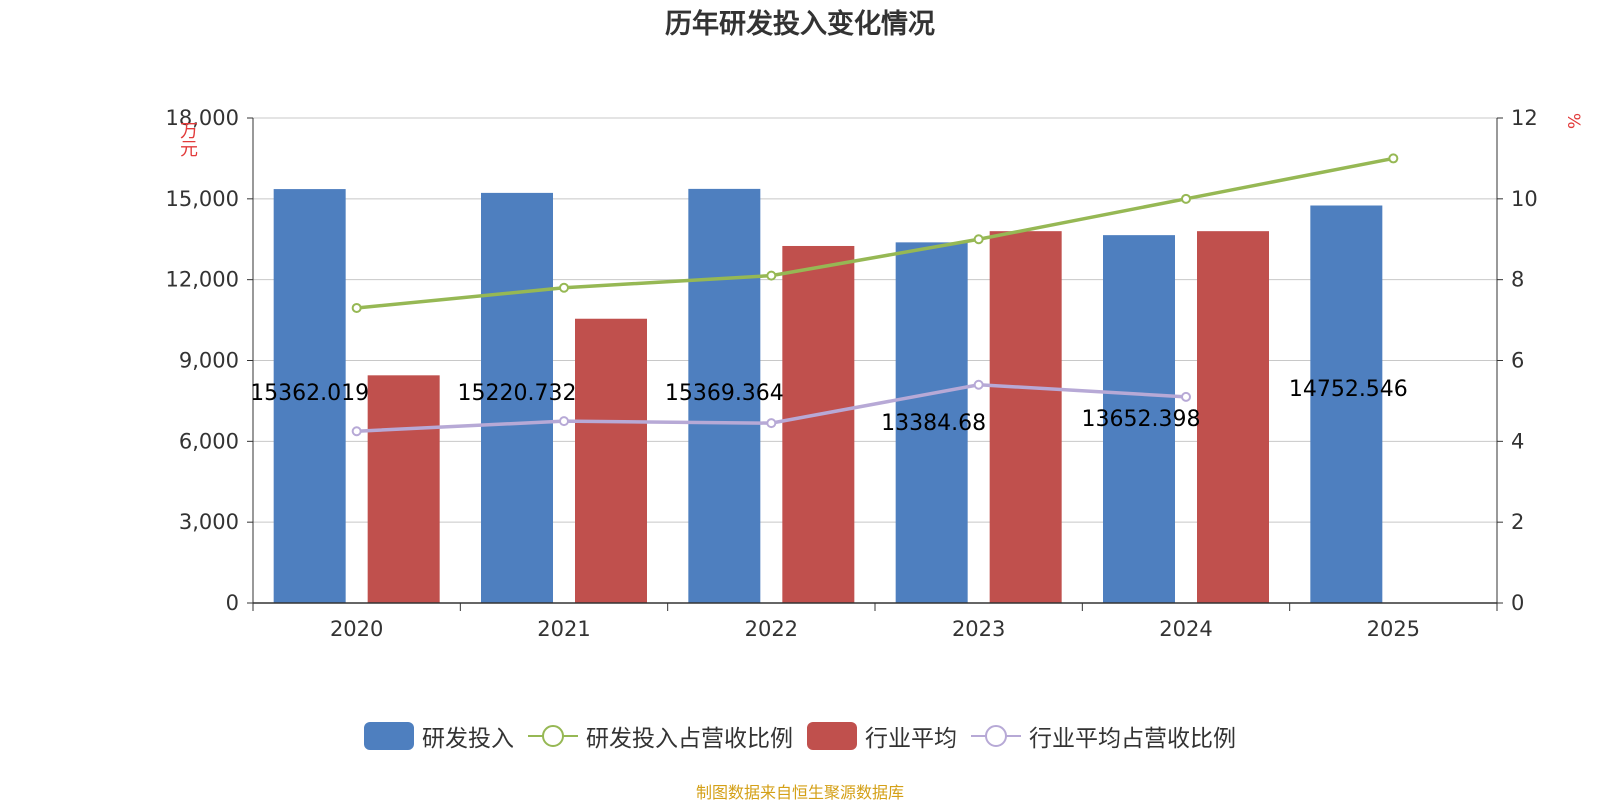  I want to click on legend-label-rd-ratio: 研发投入占营收比例, so click(689, 739).